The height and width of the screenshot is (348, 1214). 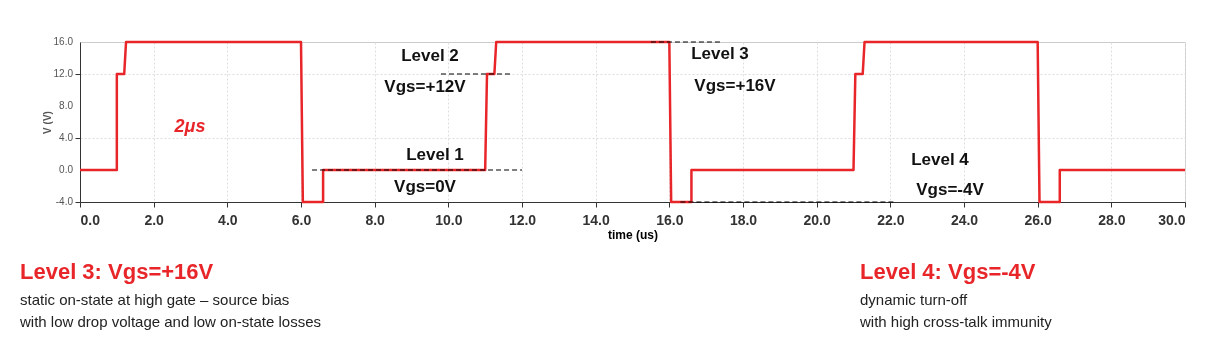 I want to click on x-tick-label: 2.0, so click(x=154, y=219).